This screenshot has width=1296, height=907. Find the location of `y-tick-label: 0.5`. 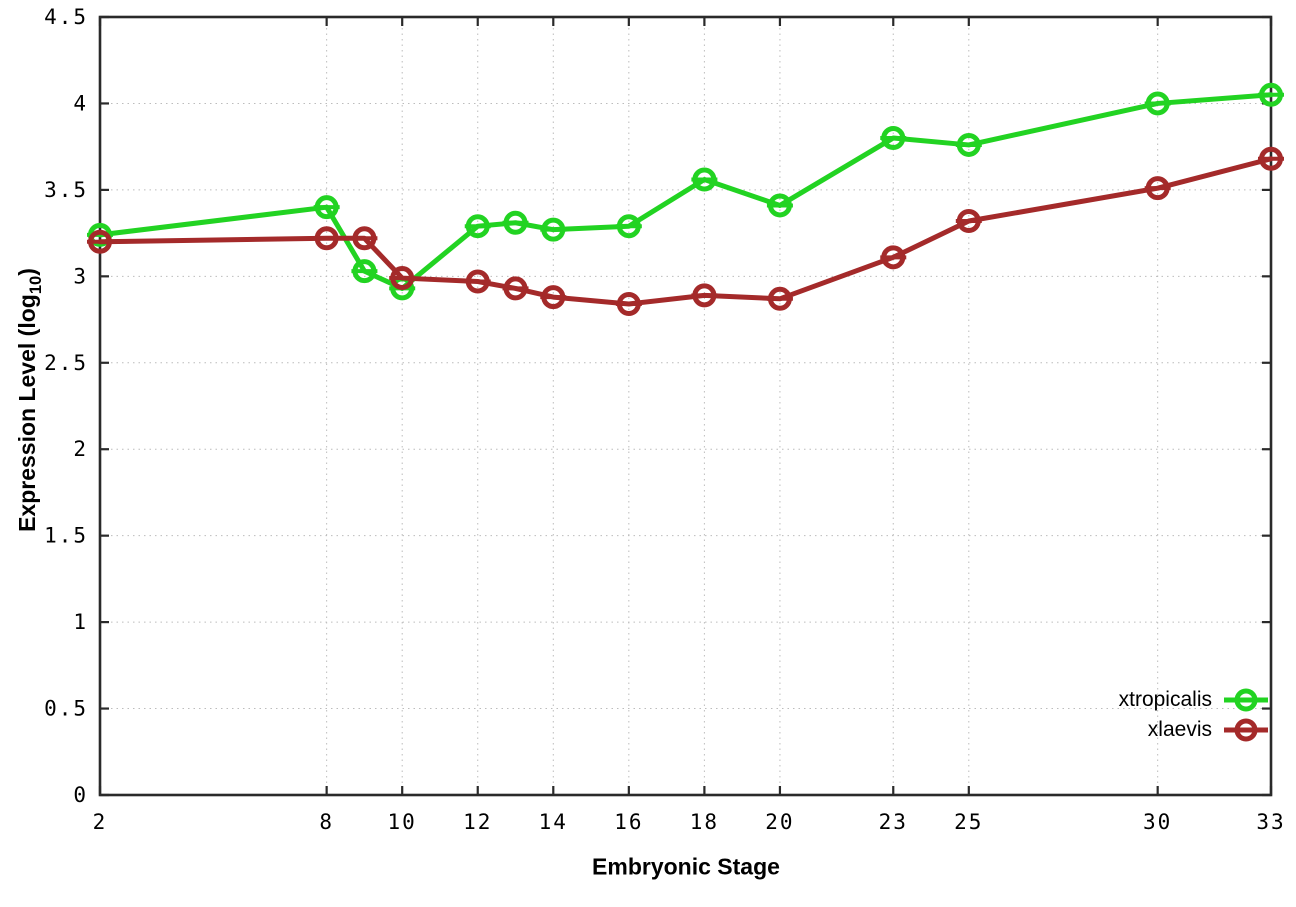

y-tick-label: 0.5 is located at coordinates (66, 709).